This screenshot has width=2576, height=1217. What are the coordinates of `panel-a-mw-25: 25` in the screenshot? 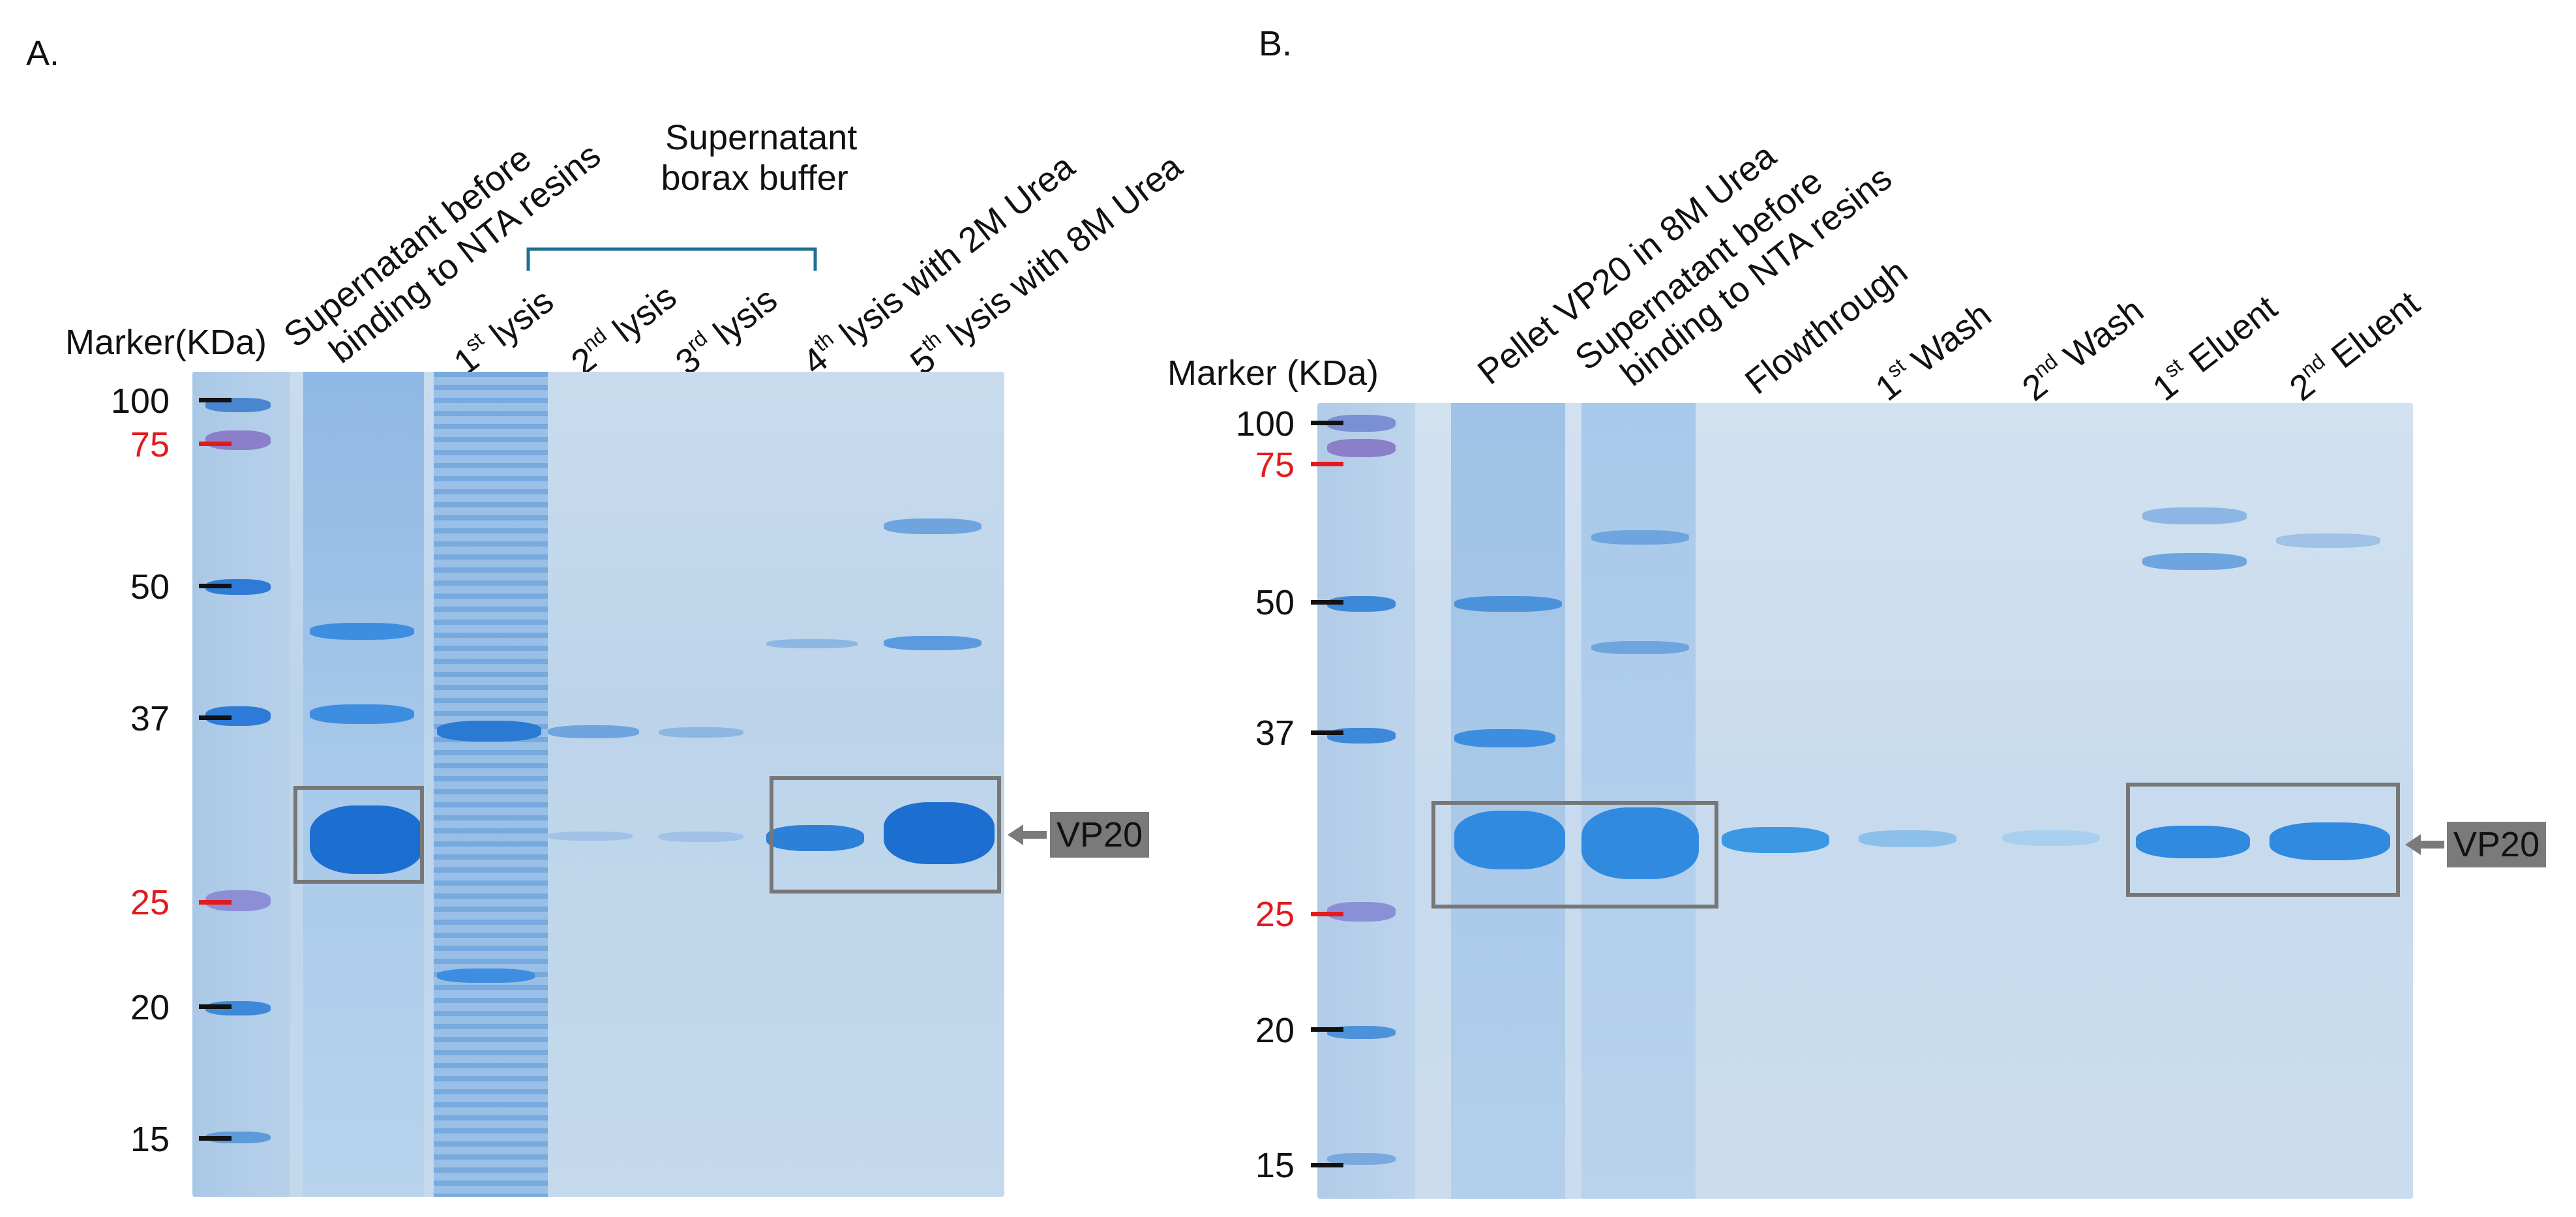 It's located at (150, 902).